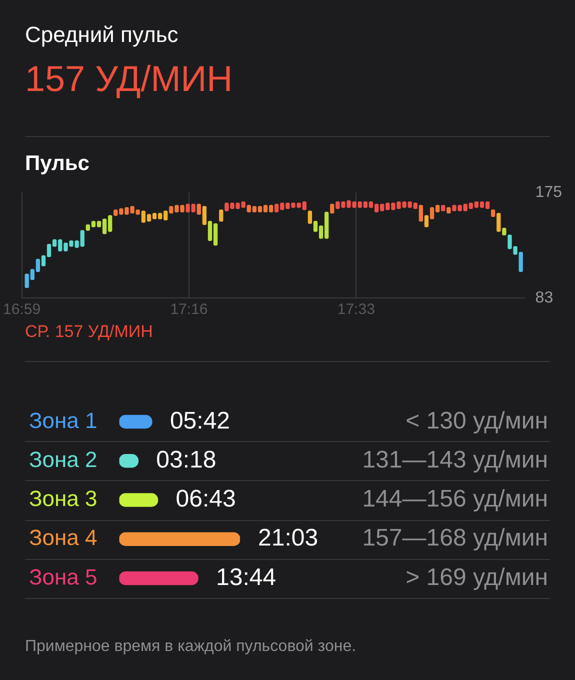 The image size is (575, 680). Describe the element at coordinates (455, 460) in the screenshot. I see `y2-tick-label: 131—143 уд/мин` at that location.